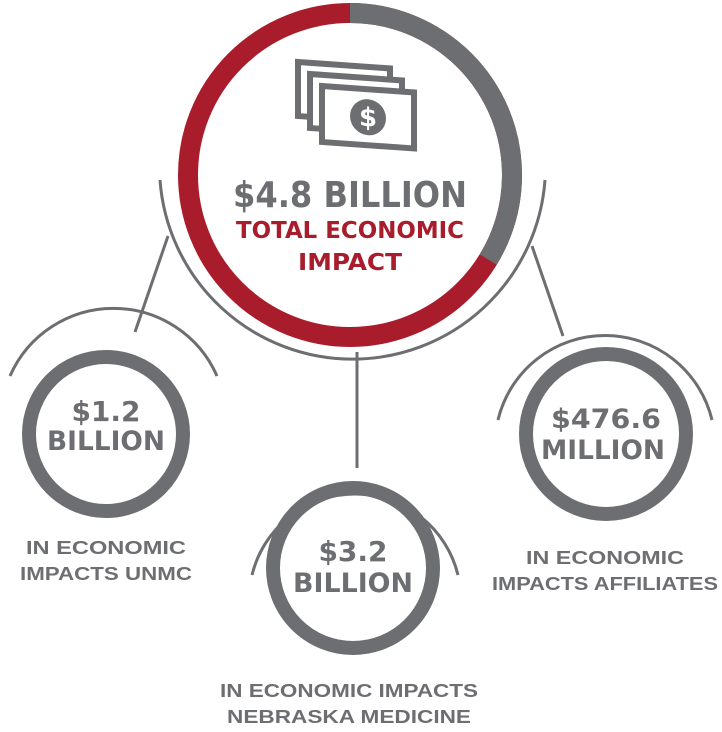 The width and height of the screenshot is (722, 732). I want to click on unmc-caption-line1: IN ECONOMIC, so click(106, 548).